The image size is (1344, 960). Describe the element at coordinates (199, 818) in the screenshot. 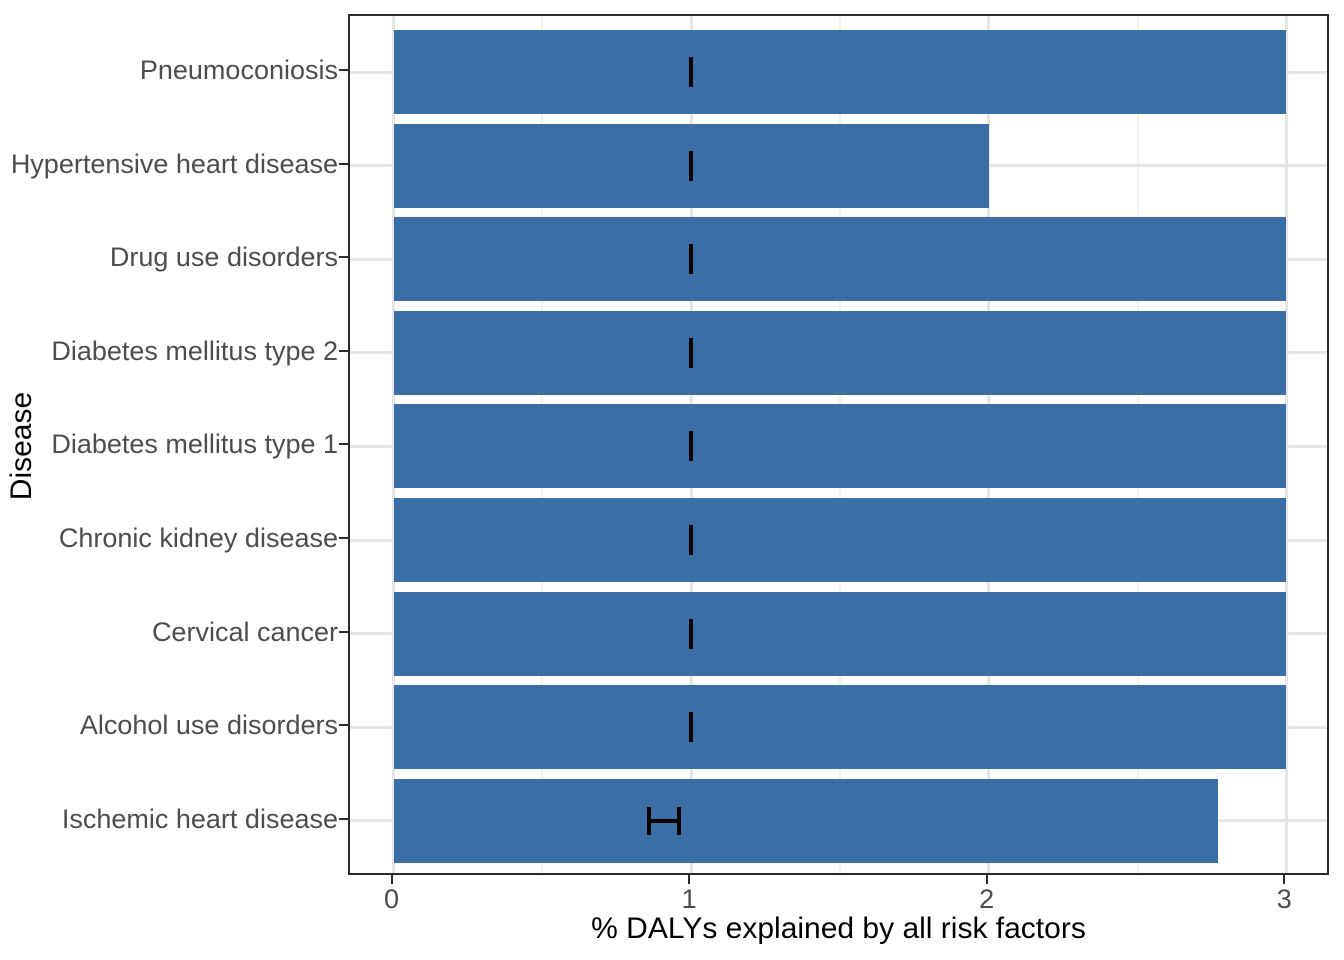

I see `y-tick-label: Ischemic heart disease` at that location.